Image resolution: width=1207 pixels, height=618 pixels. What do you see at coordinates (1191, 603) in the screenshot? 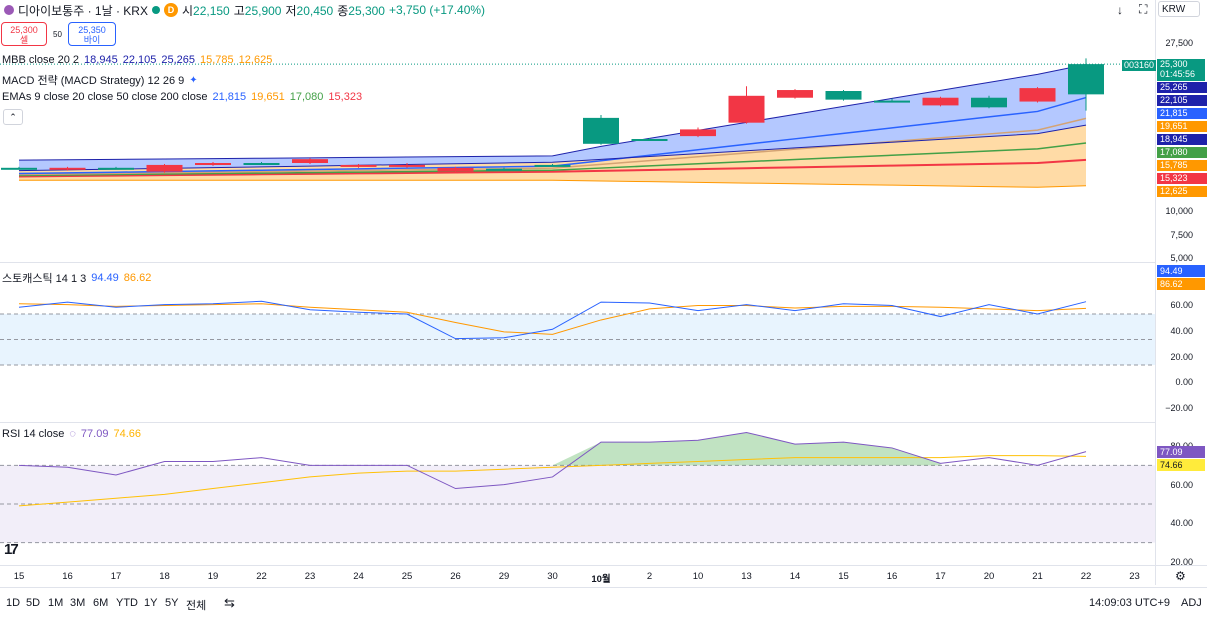
I see `adj-toggle: ADJ` at bounding box center [1191, 603].